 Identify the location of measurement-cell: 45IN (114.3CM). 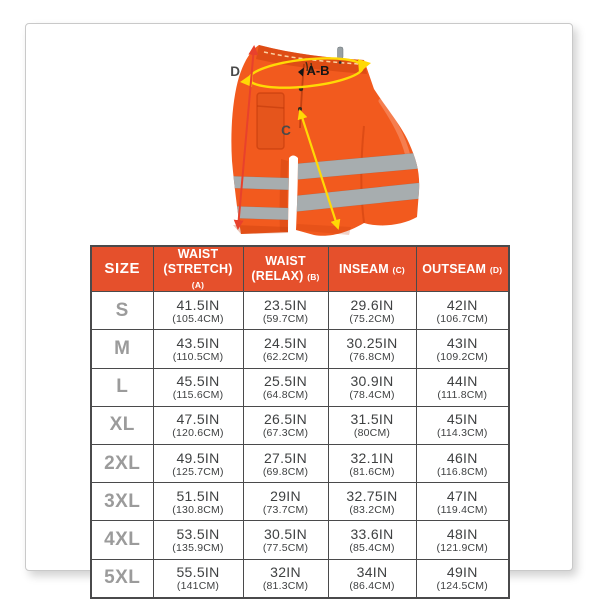
(462, 425).